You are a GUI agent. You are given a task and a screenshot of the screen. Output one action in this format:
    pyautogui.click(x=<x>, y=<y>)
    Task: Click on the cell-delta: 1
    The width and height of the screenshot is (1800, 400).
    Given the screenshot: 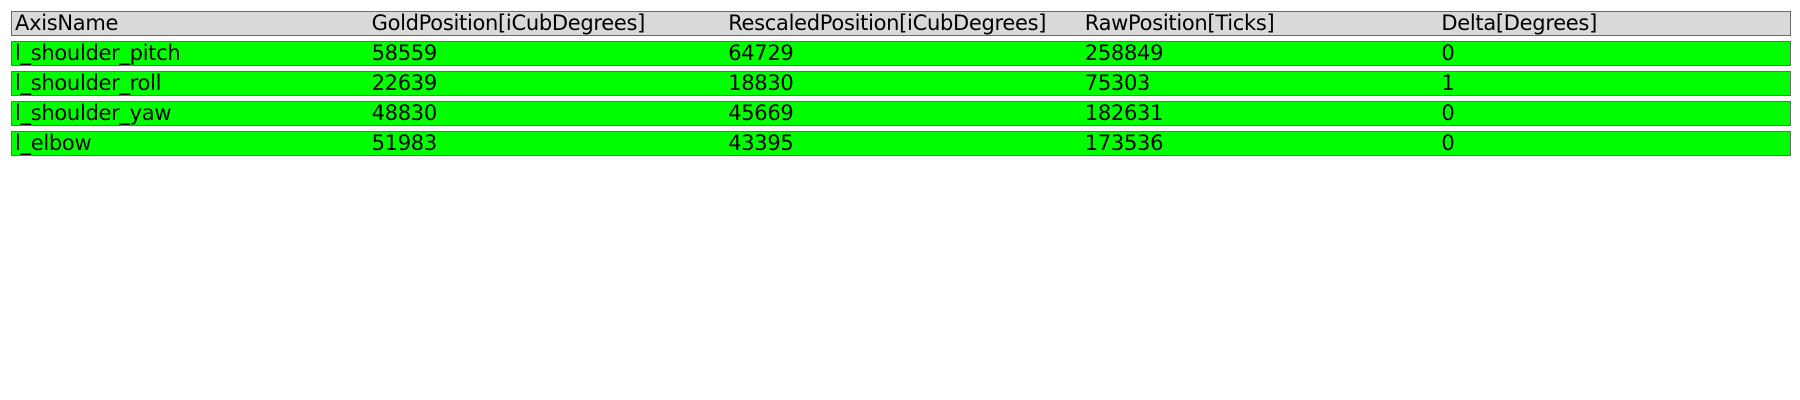 What is the action you would take?
    pyautogui.click(x=1448, y=83)
    